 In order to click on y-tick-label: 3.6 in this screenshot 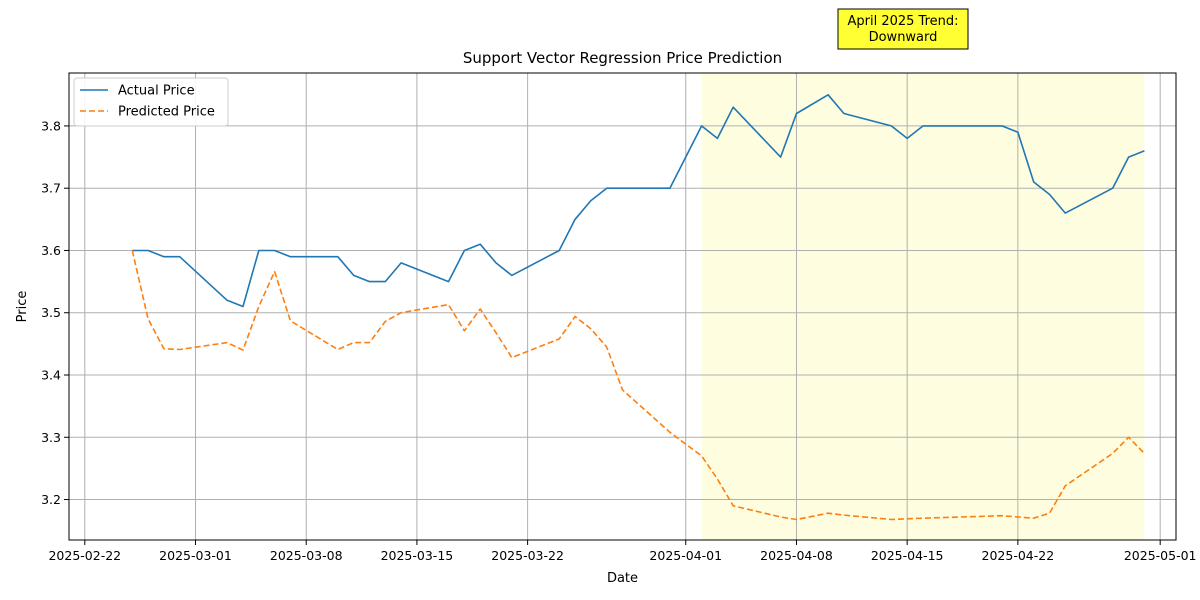, I will do `click(51, 250)`.